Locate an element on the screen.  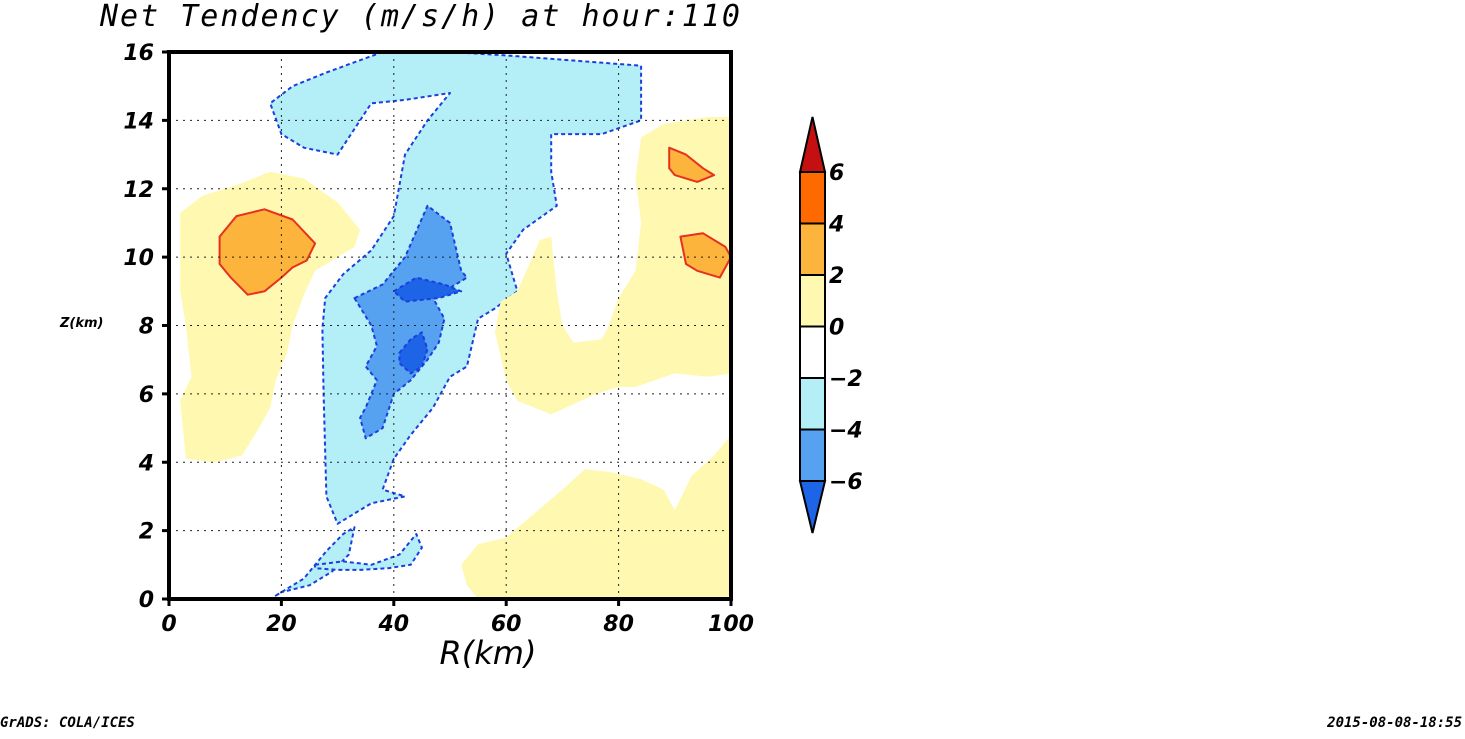
y-tick-label: 4 is located at coordinates (146, 463).